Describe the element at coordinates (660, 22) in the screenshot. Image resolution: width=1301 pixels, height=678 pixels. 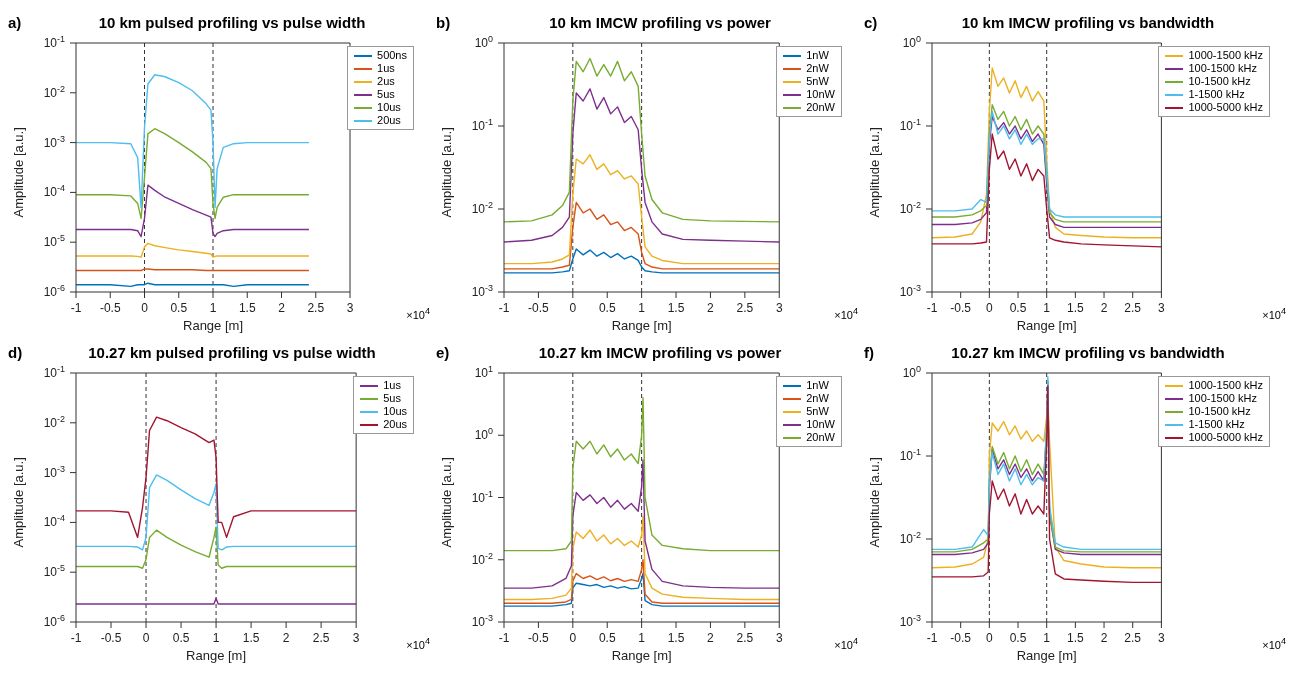
I see `chart-title: 10 km IMCW profiling vs power` at that location.